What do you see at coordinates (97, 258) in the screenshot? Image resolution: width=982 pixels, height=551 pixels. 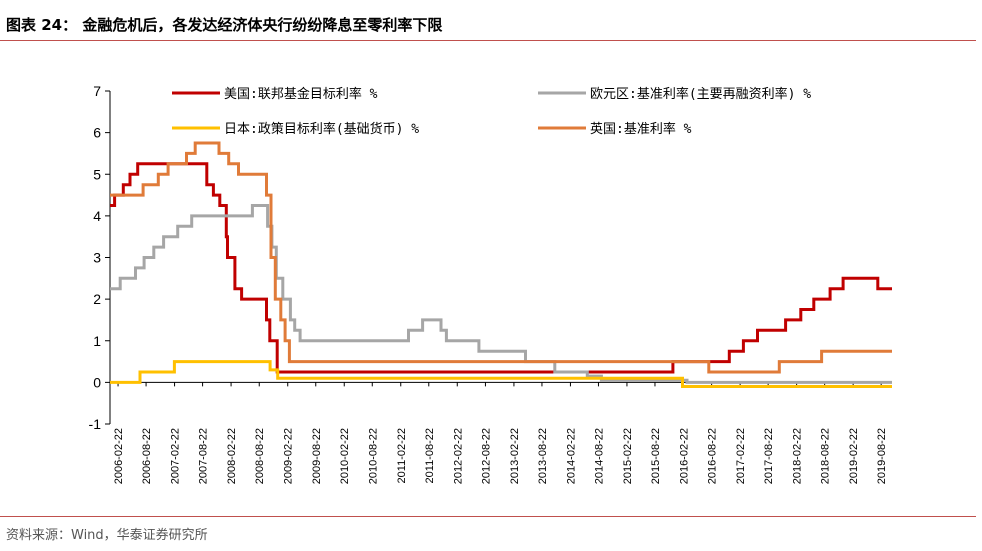 I see `y-tick-label: 3` at bounding box center [97, 258].